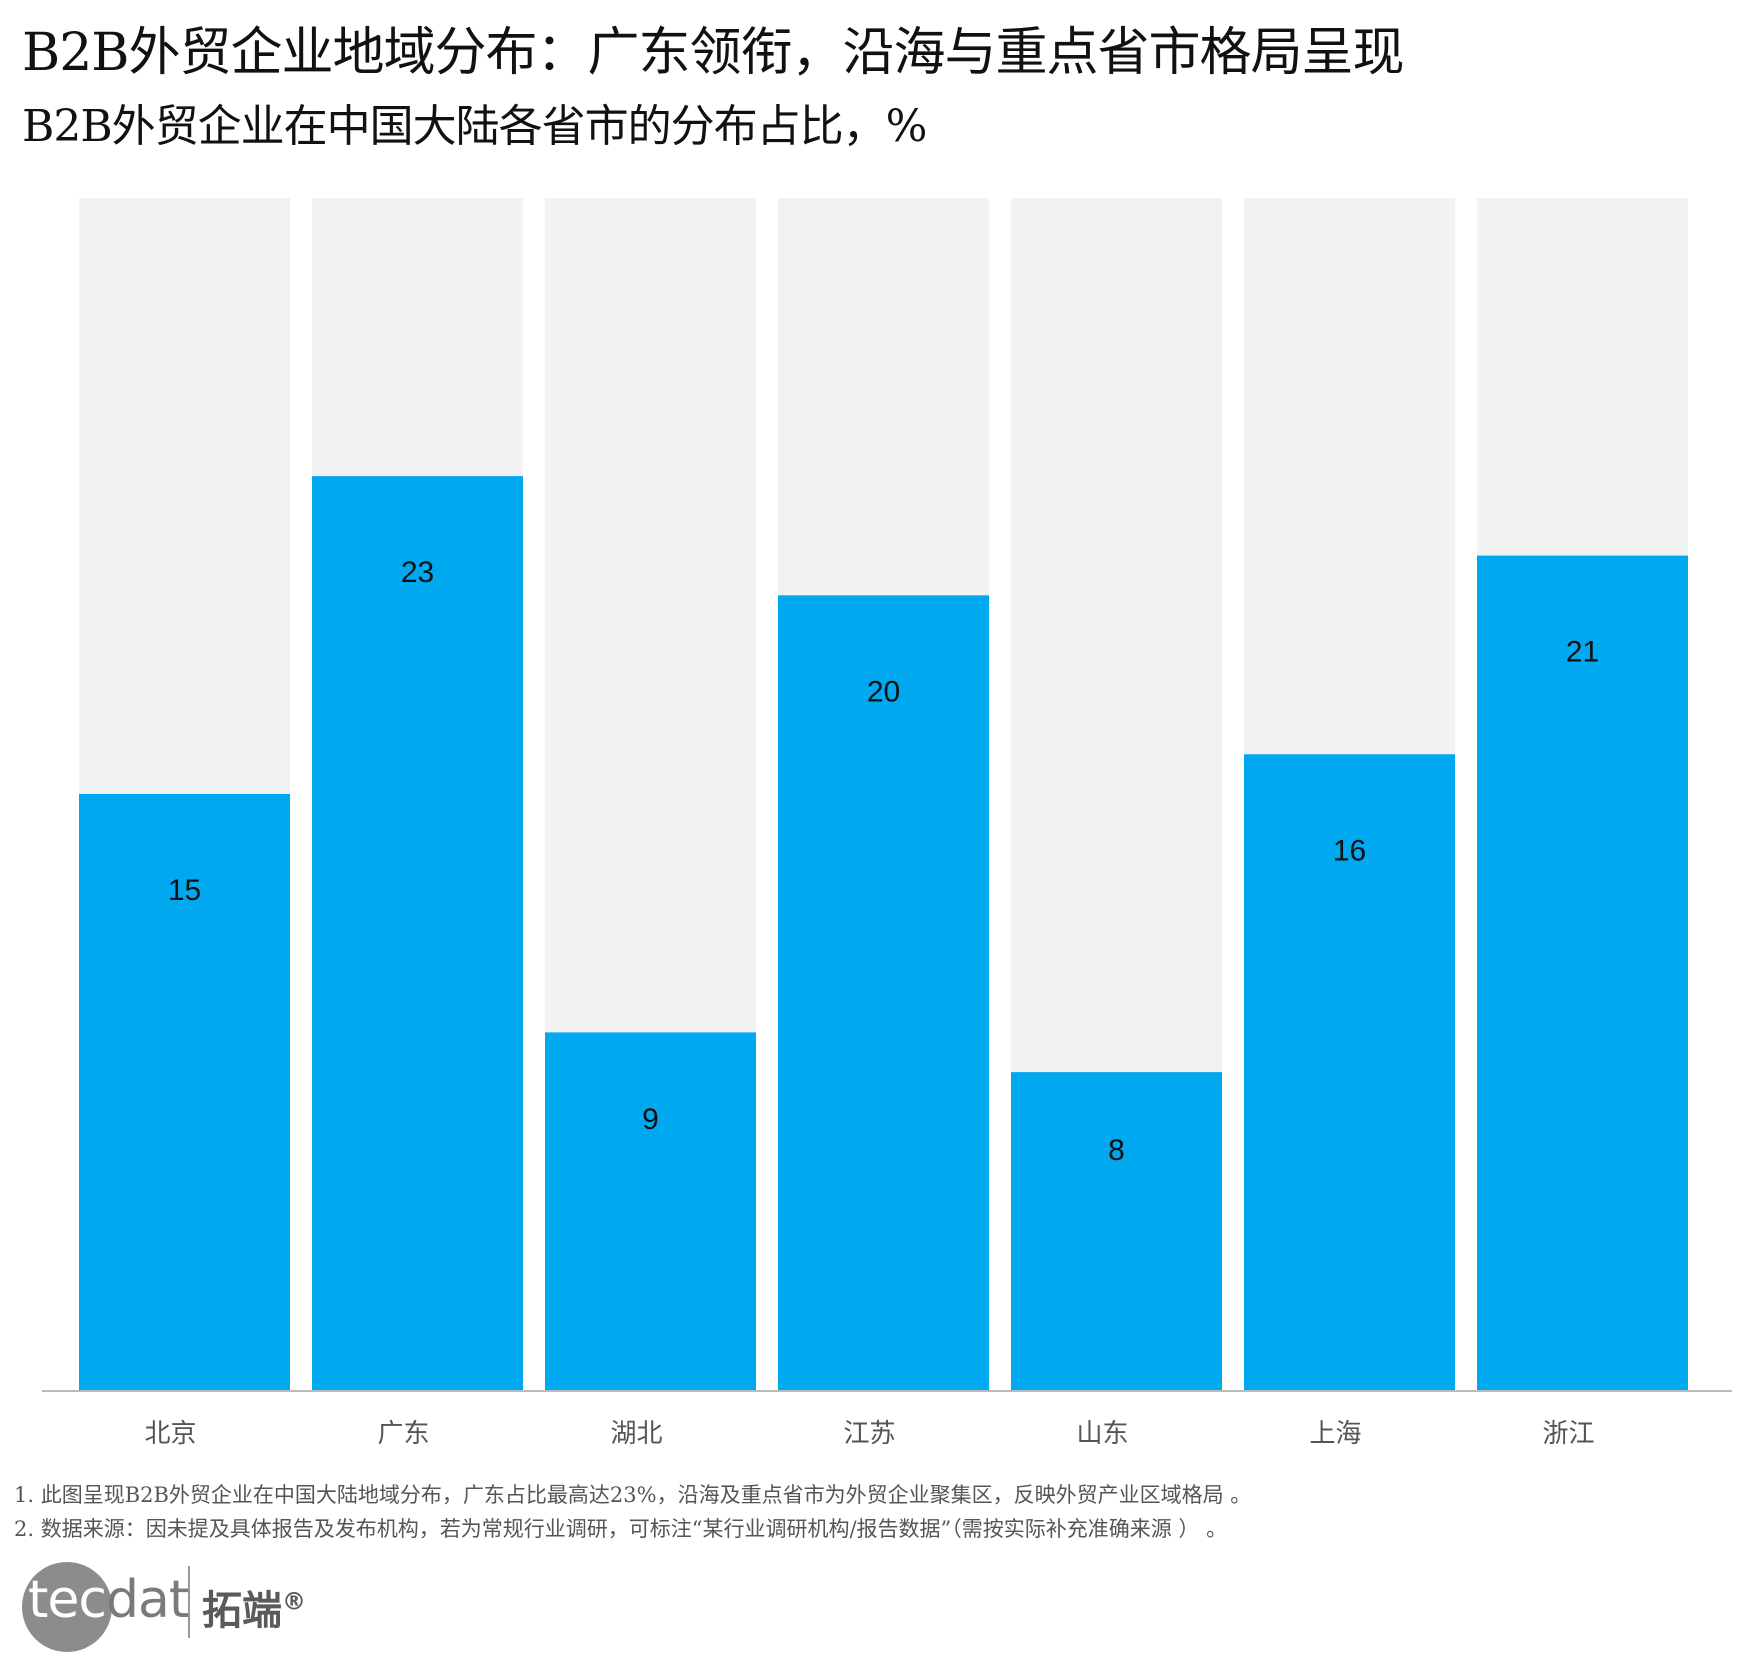 The image size is (1742, 1662). Describe the element at coordinates (1102, 1434) in the screenshot. I see `x-tick-label: 山东` at that location.